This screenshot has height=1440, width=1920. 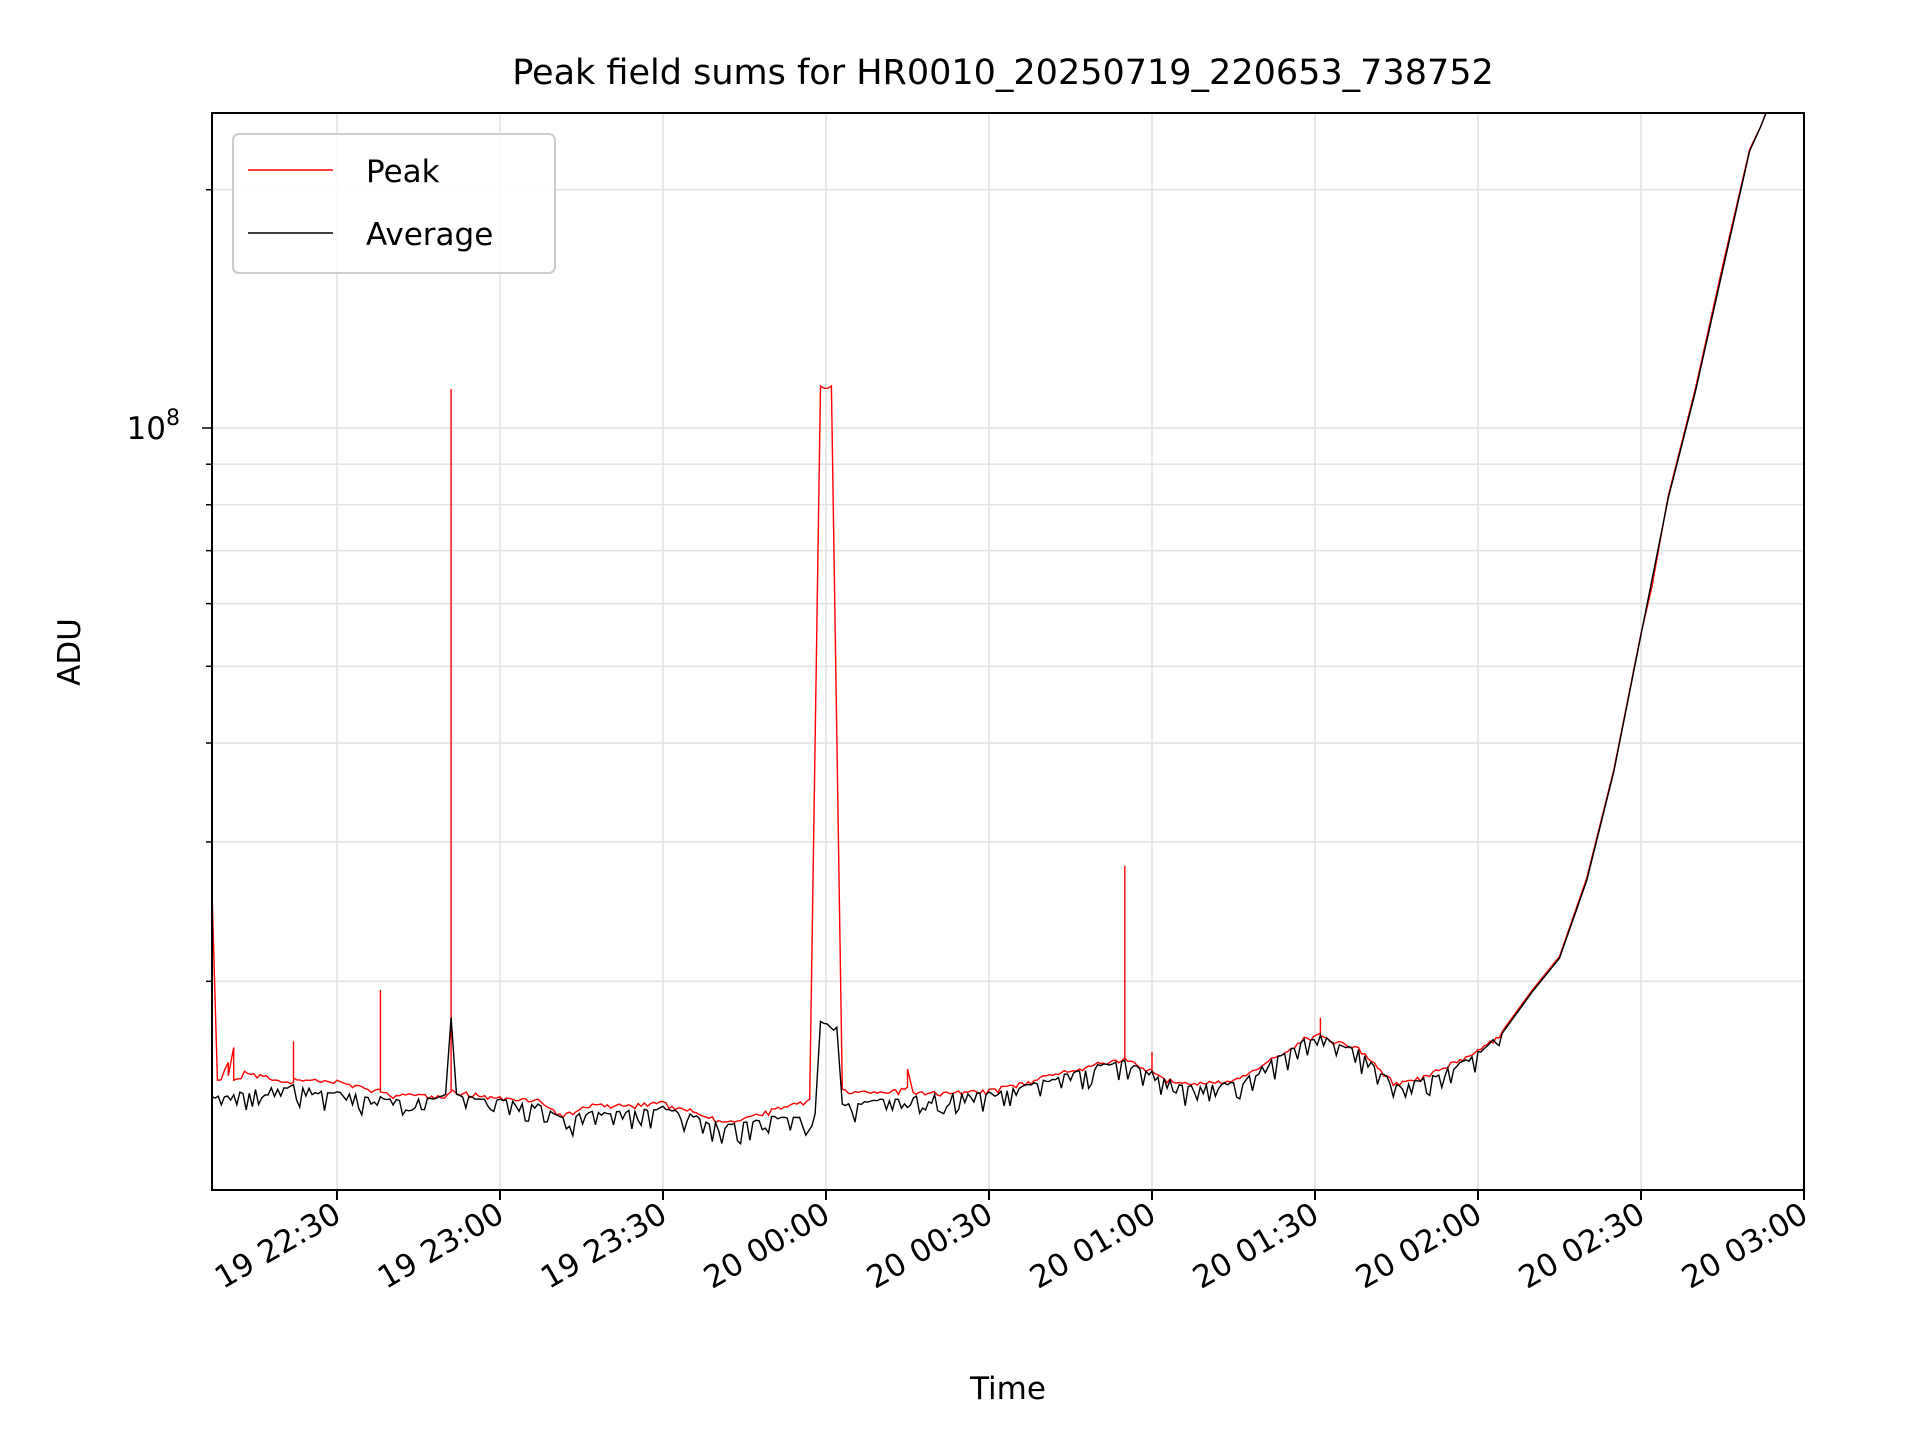 I want to click on y-tick-label: 108, so click(x=153, y=426).